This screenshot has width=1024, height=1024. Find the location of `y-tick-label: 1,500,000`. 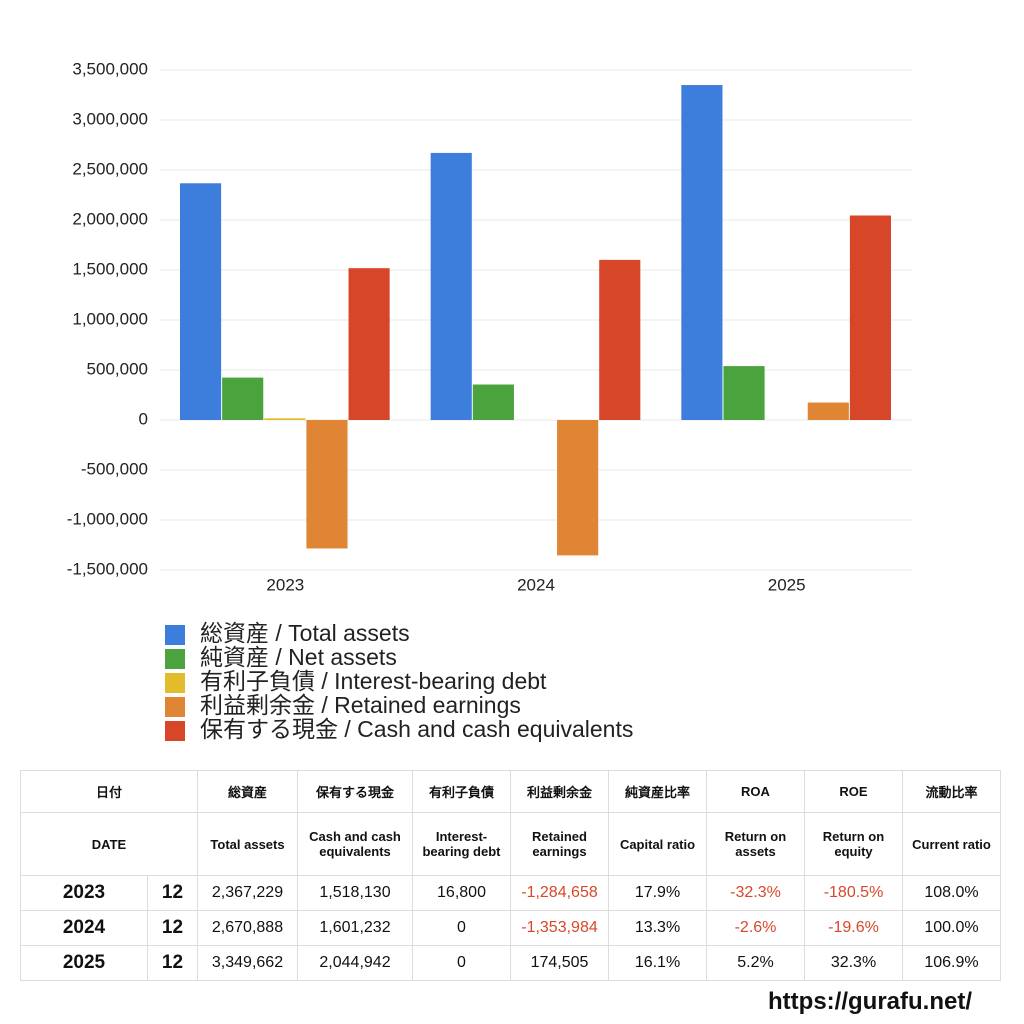

y-tick-label: 1,500,000 is located at coordinates (110, 268).